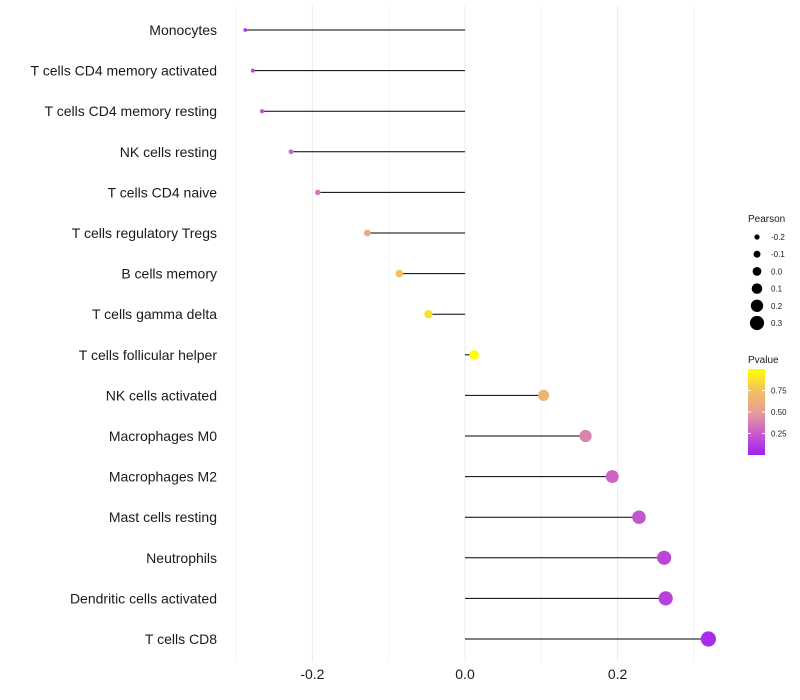 The image size is (800, 700). What do you see at coordinates (181, 558) in the screenshot?
I see `category-label: Neutrophils` at bounding box center [181, 558].